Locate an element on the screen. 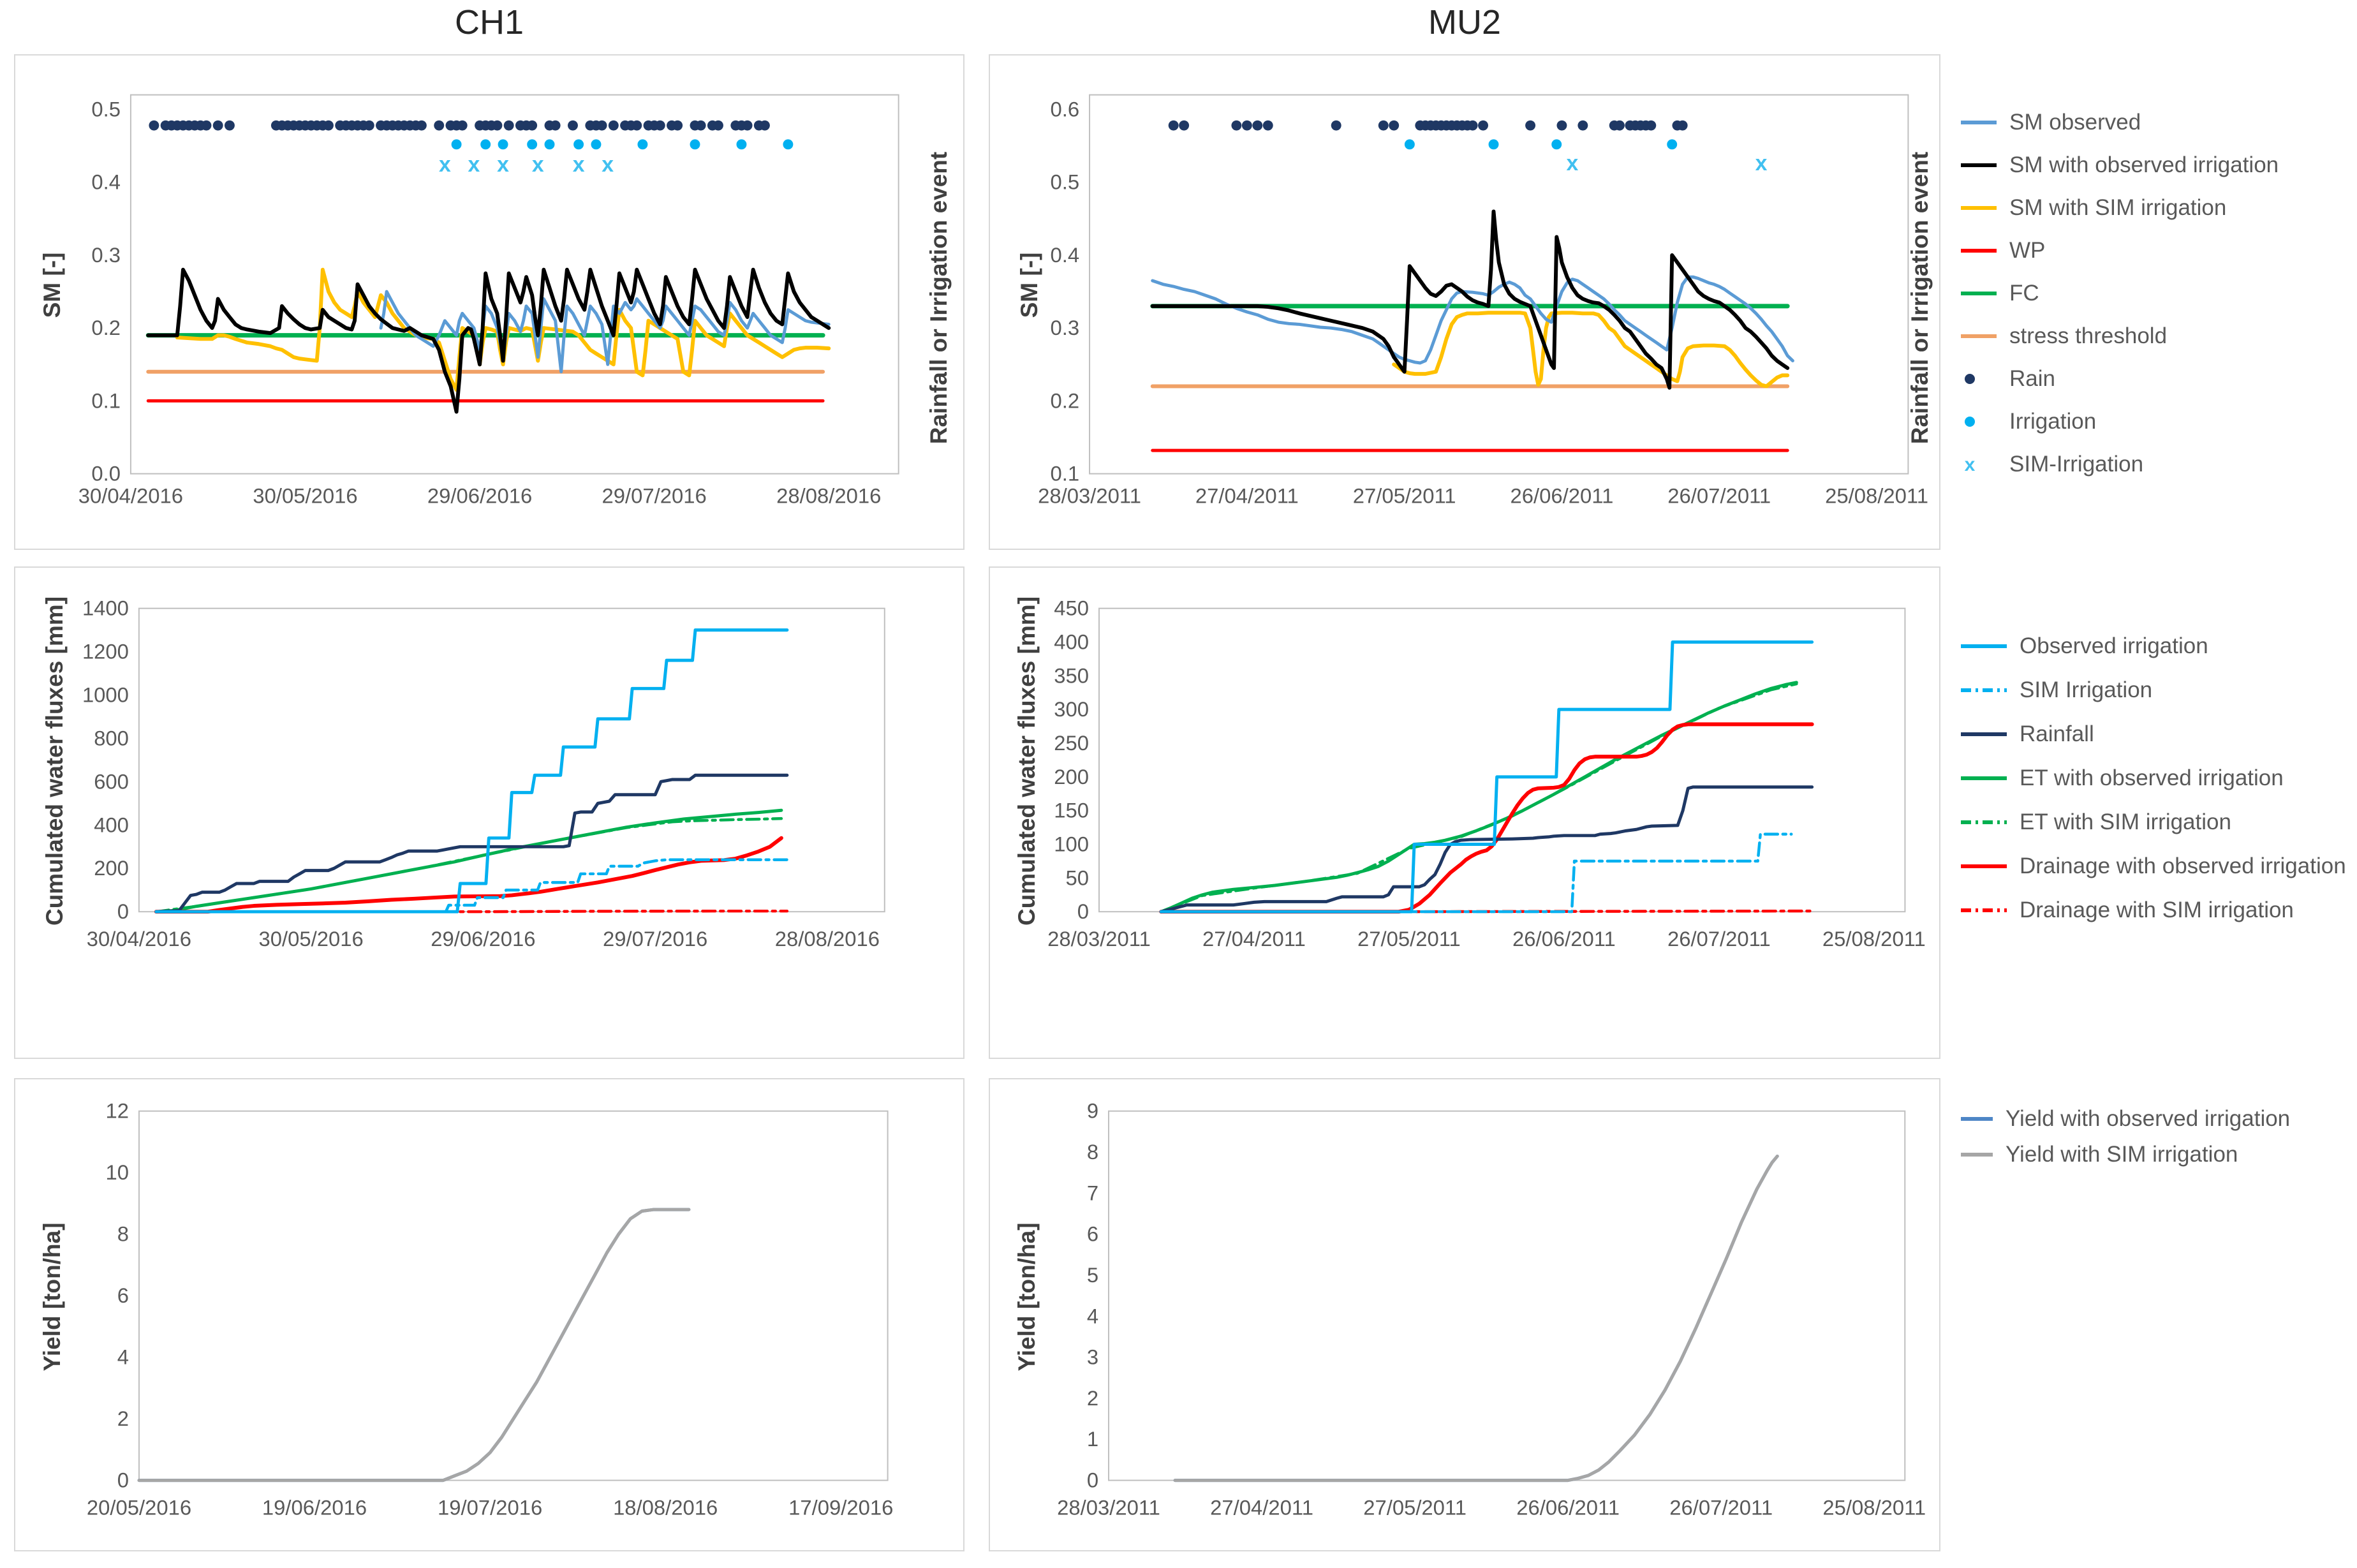 The width and height of the screenshot is (2357, 1568). x-tick-label: 25/08/2011 is located at coordinates (1876, 495).